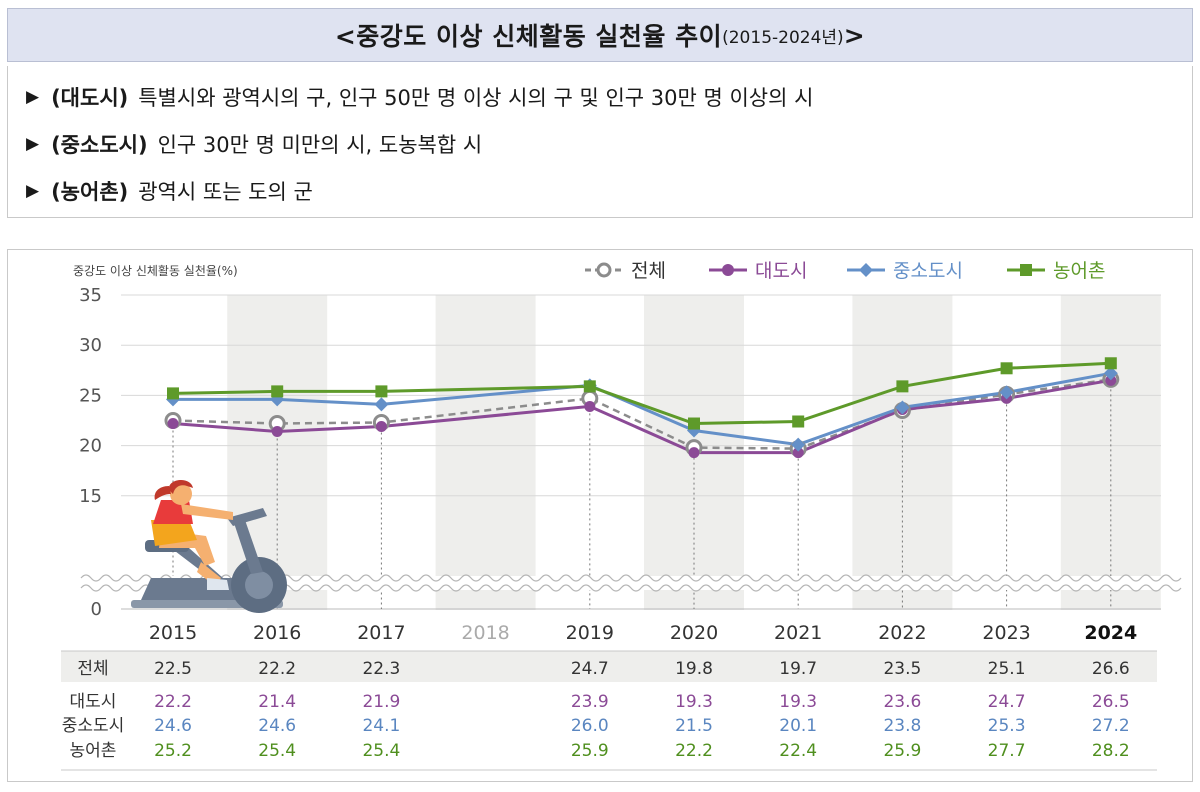 The width and height of the screenshot is (1200, 792). Describe the element at coordinates (96, 609) in the screenshot. I see `y-tick-label: 0` at that location.